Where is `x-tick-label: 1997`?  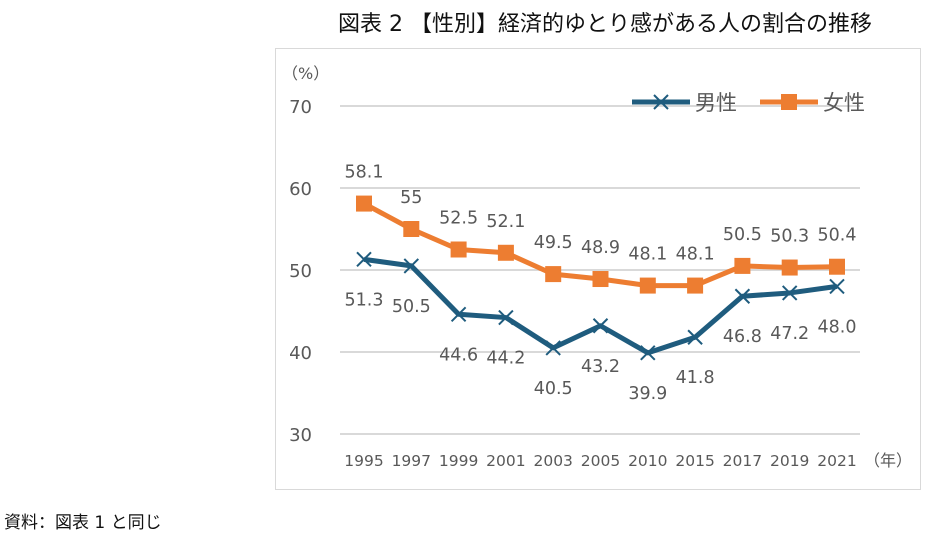
x-tick-label: 1997 is located at coordinates (411, 461).